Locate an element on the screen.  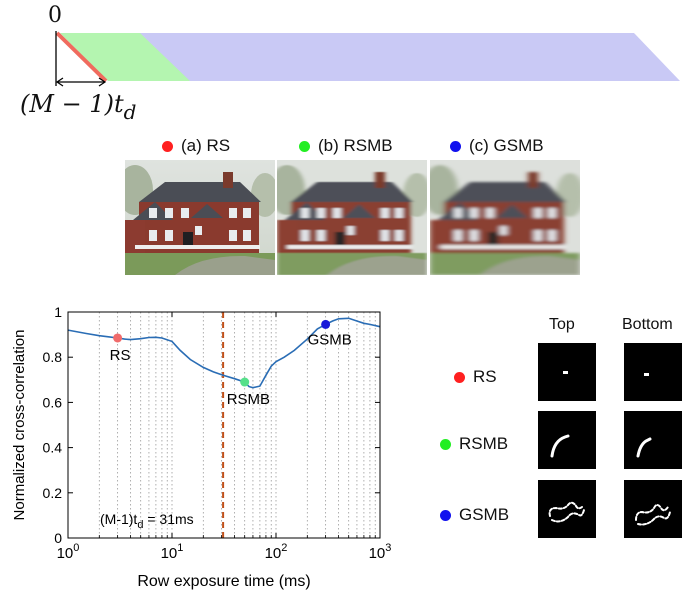
y-axis-label: Normalized cross-correlation is located at coordinates (19, 425).